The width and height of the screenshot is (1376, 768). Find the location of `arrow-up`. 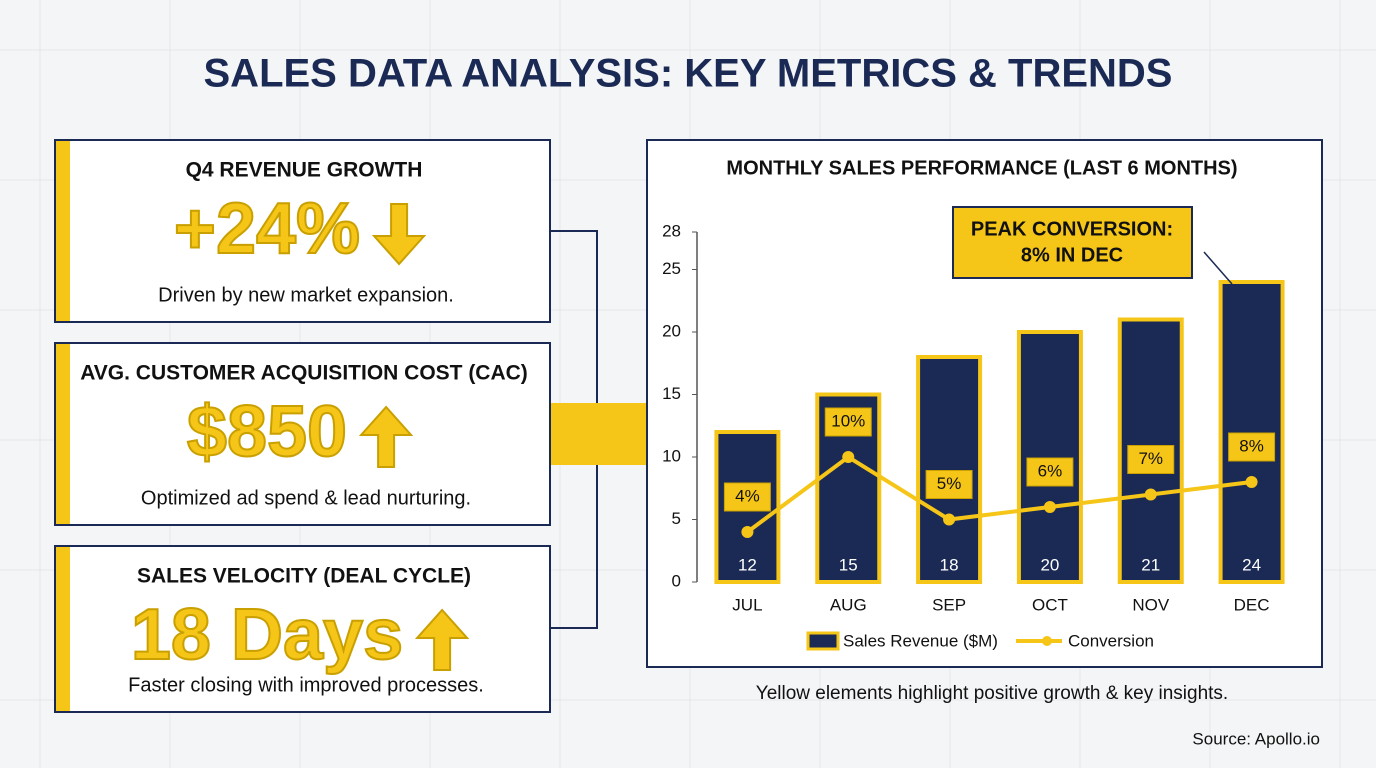

arrow-up is located at coordinates (399, 234).